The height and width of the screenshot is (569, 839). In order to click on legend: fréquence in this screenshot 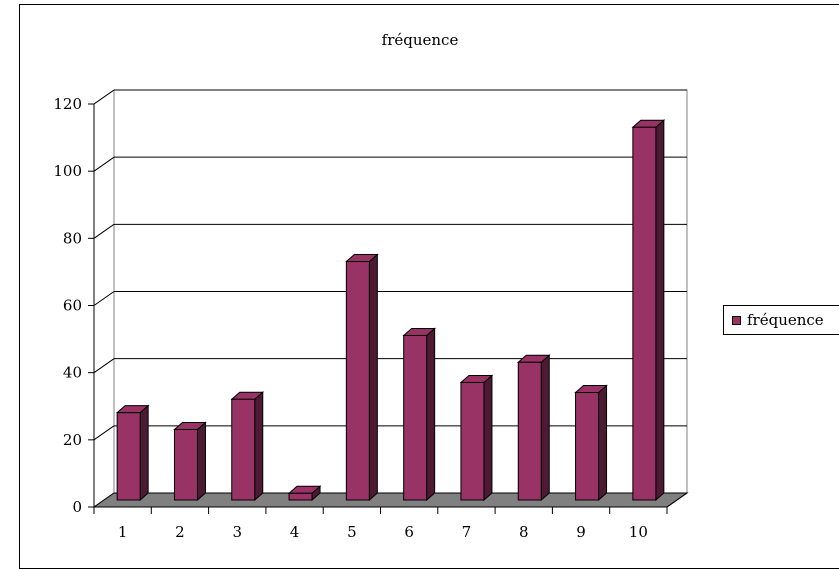, I will do `click(781, 320)`.